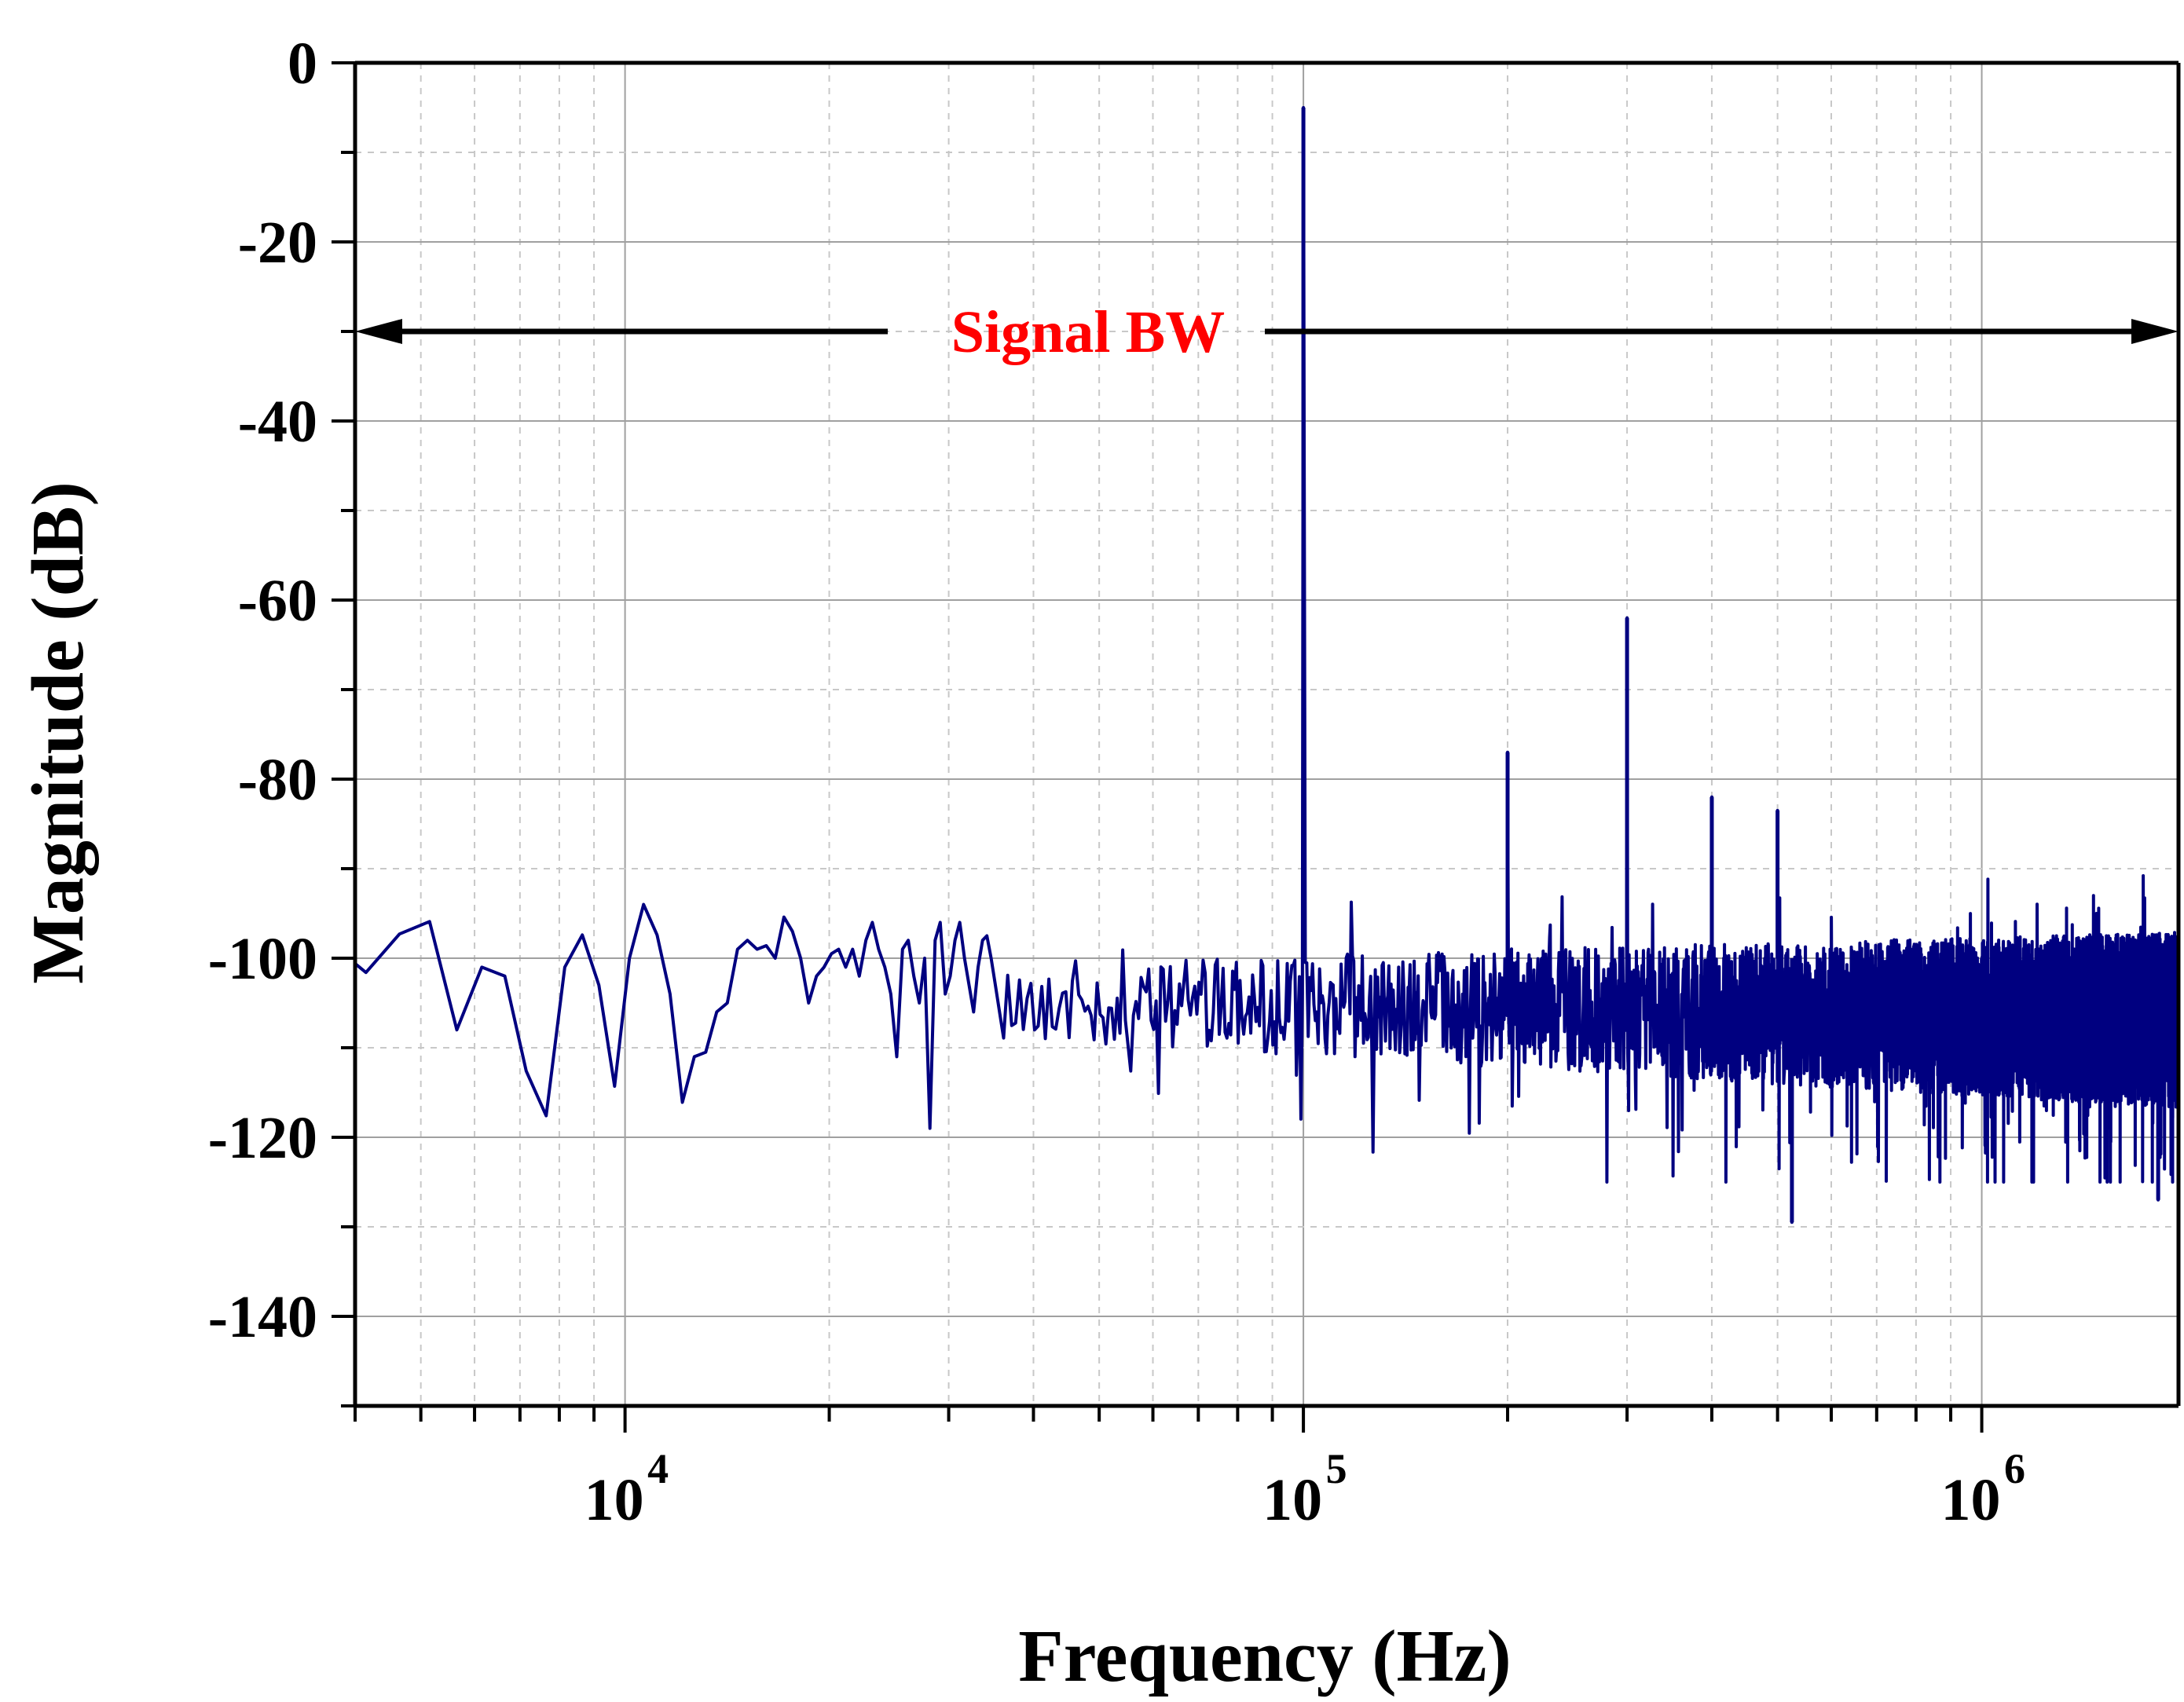 The height and width of the screenshot is (1702, 2184). What do you see at coordinates (262, 1317) in the screenshot?
I see `y-tick-label: -140` at bounding box center [262, 1317].